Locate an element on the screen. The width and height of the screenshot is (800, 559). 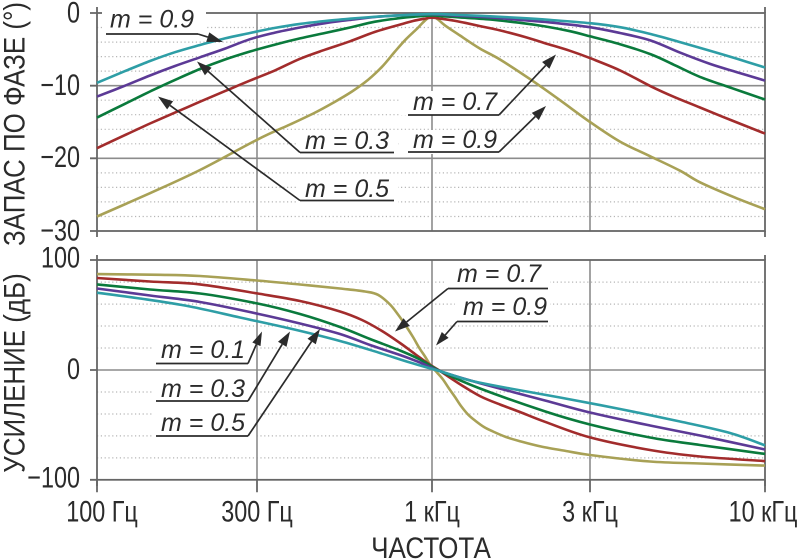
svg-text: 10 кГц is located at coordinates (763, 511).